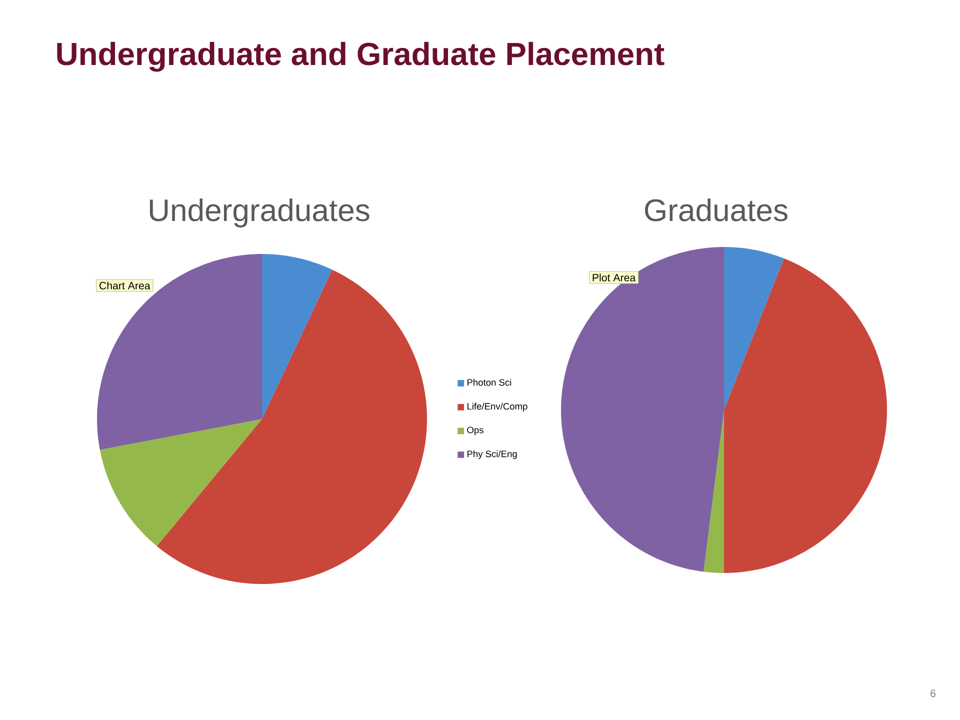 The image size is (960, 720). Describe the element at coordinates (497, 407) in the screenshot. I see `legend-label: Life/Env/Comp` at that location.